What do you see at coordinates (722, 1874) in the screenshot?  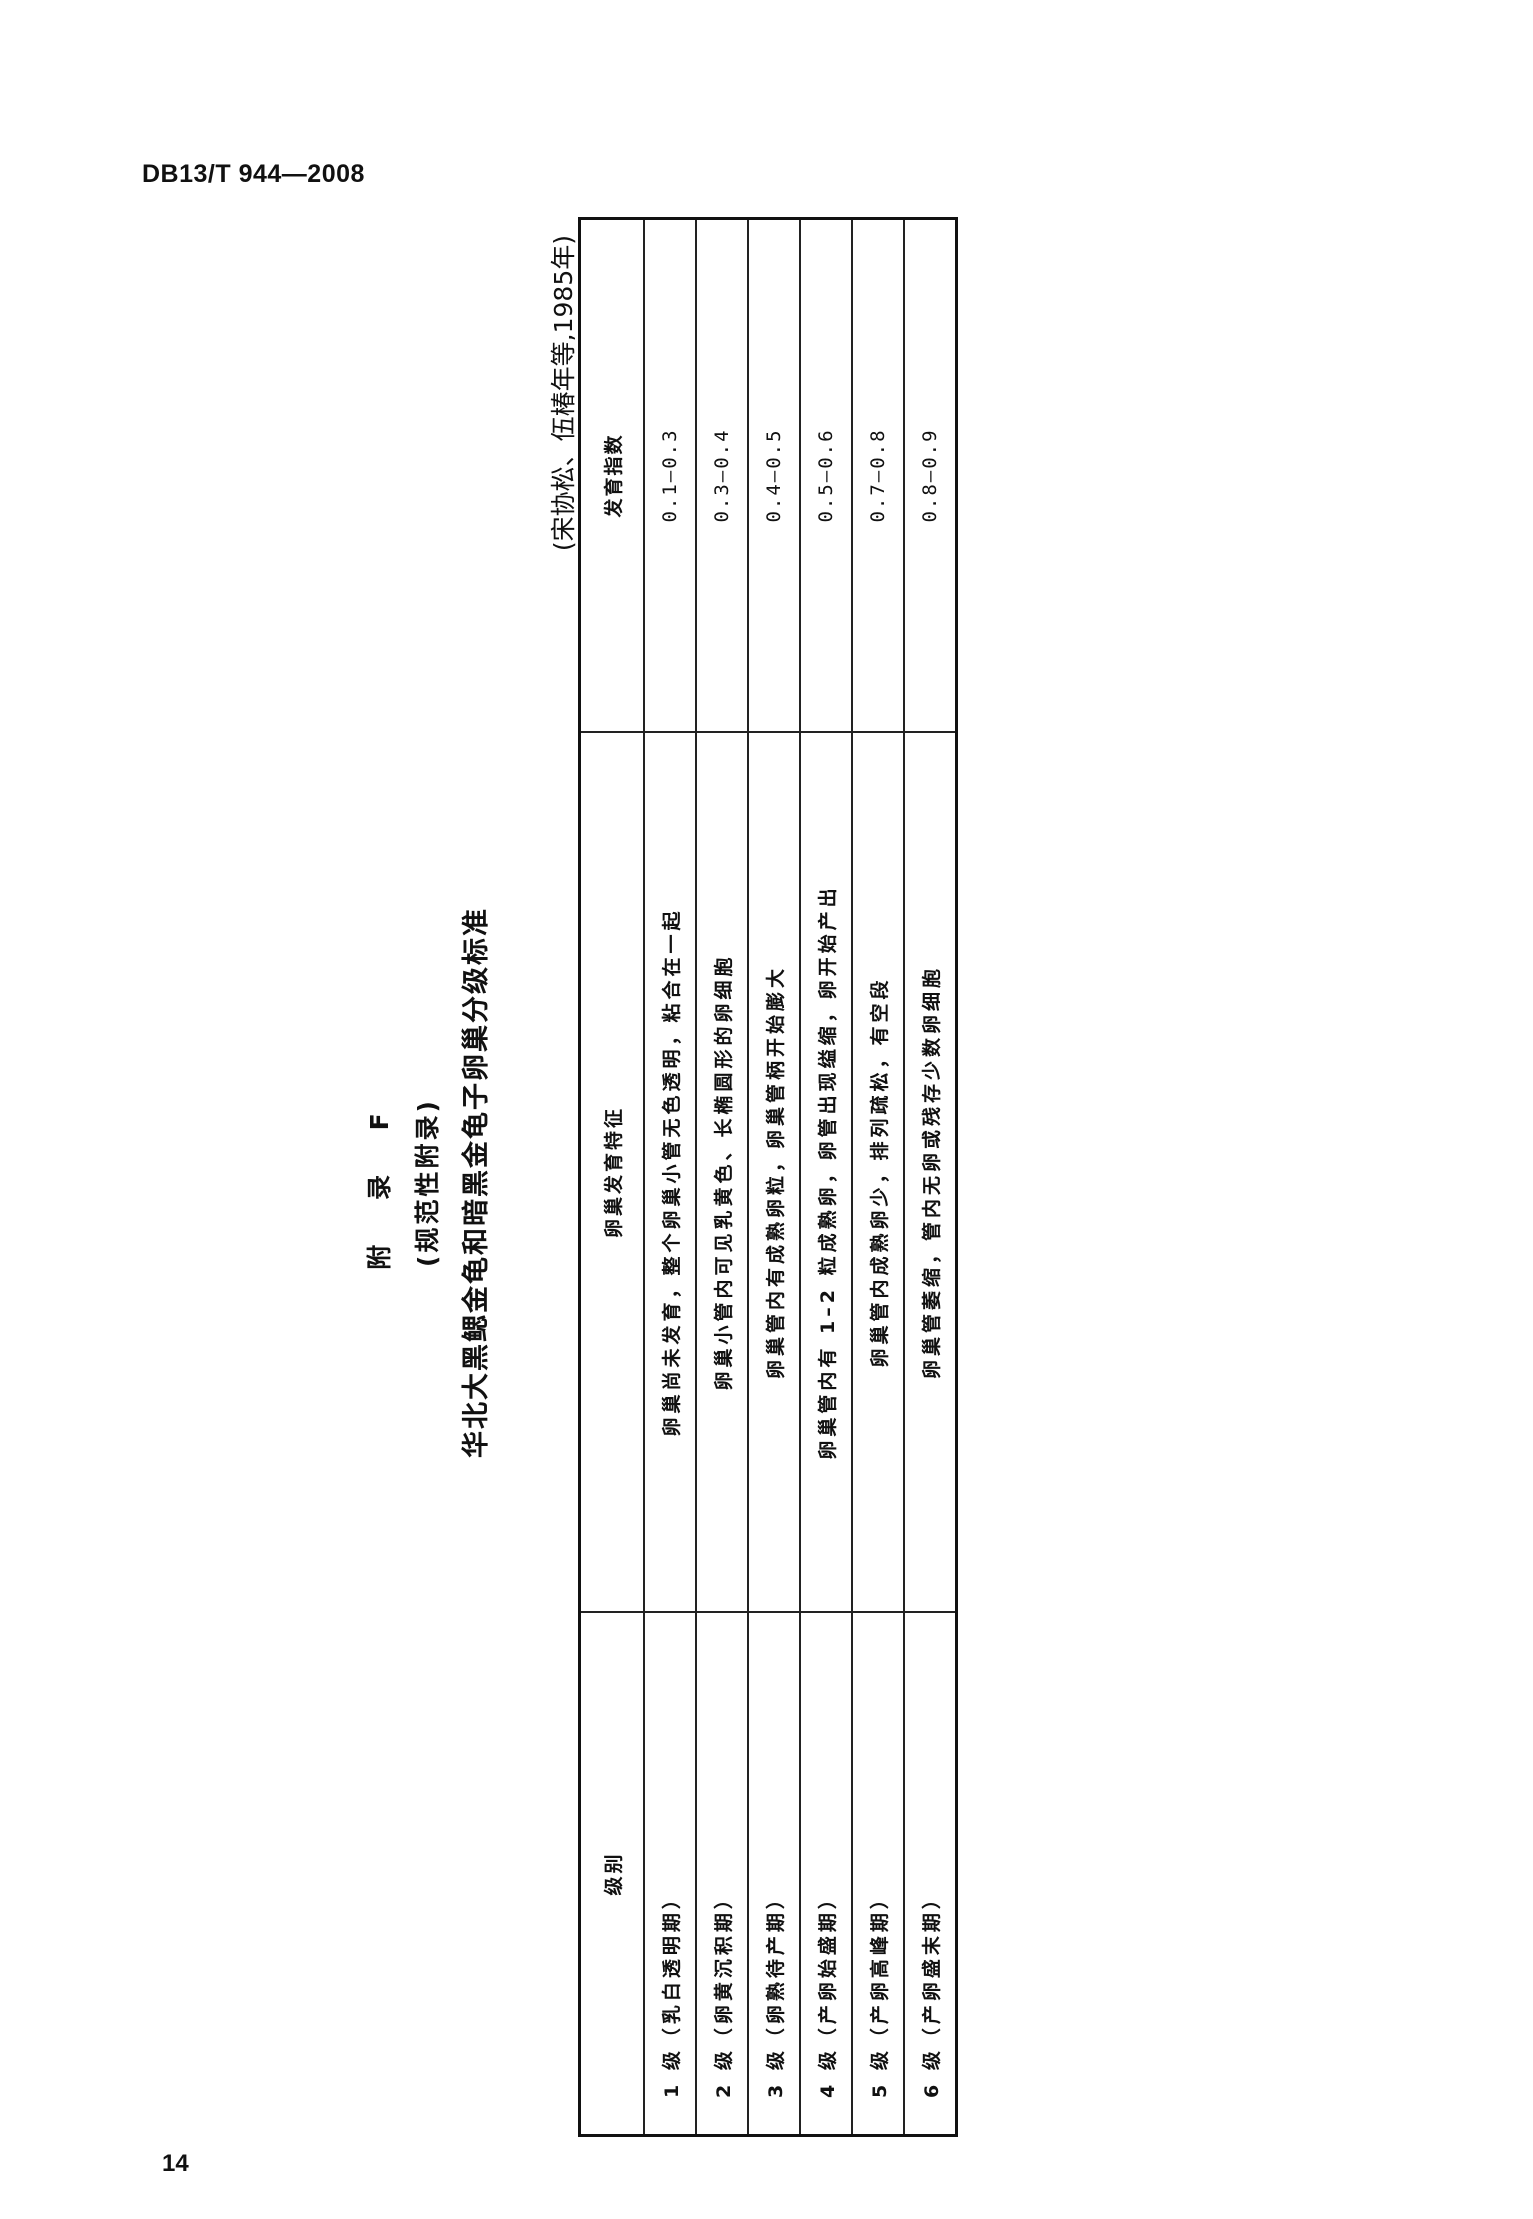 I see `cell-level: 2 级（卵黄沉积期）` at bounding box center [722, 1874].